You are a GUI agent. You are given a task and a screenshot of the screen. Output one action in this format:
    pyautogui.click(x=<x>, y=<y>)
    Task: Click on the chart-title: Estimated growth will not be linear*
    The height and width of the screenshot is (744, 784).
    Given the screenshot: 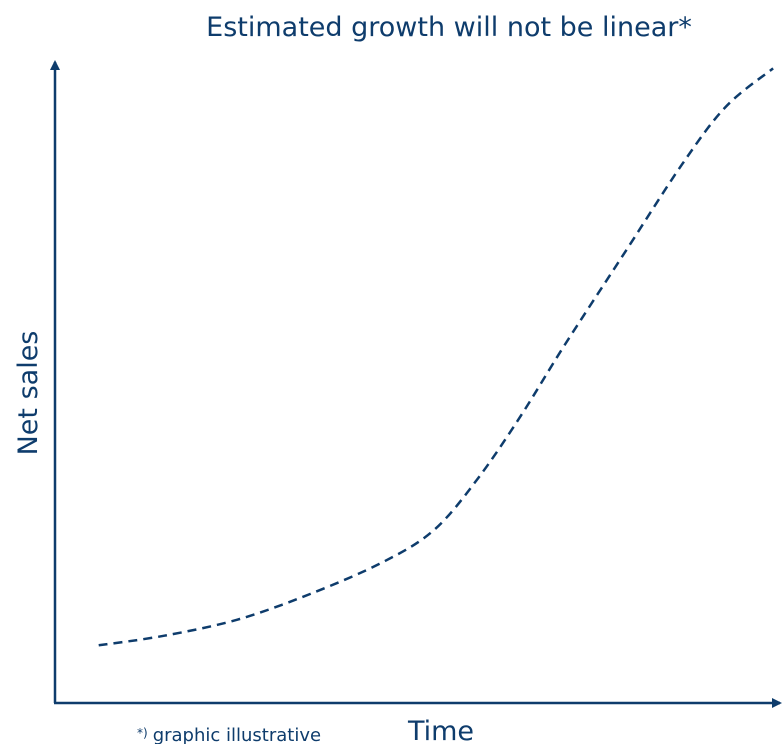 What is the action you would take?
    pyautogui.click(x=449, y=27)
    